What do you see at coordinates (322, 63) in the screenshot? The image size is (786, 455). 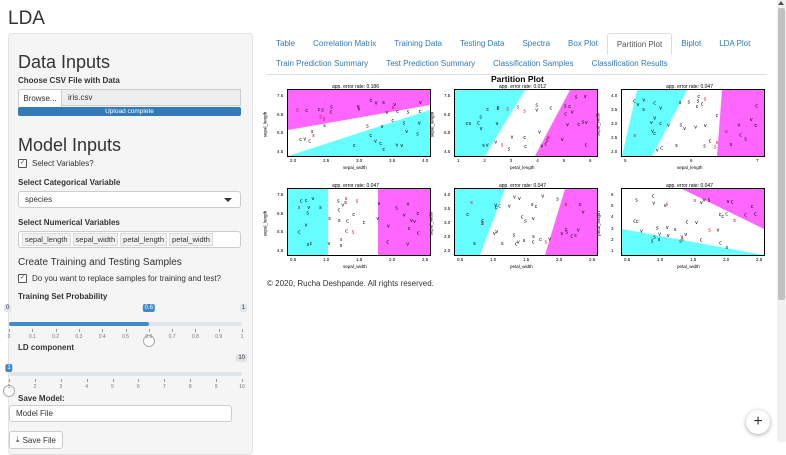 I see `tab-train-prediction-summary: Train Prediction Summary` at bounding box center [322, 63].